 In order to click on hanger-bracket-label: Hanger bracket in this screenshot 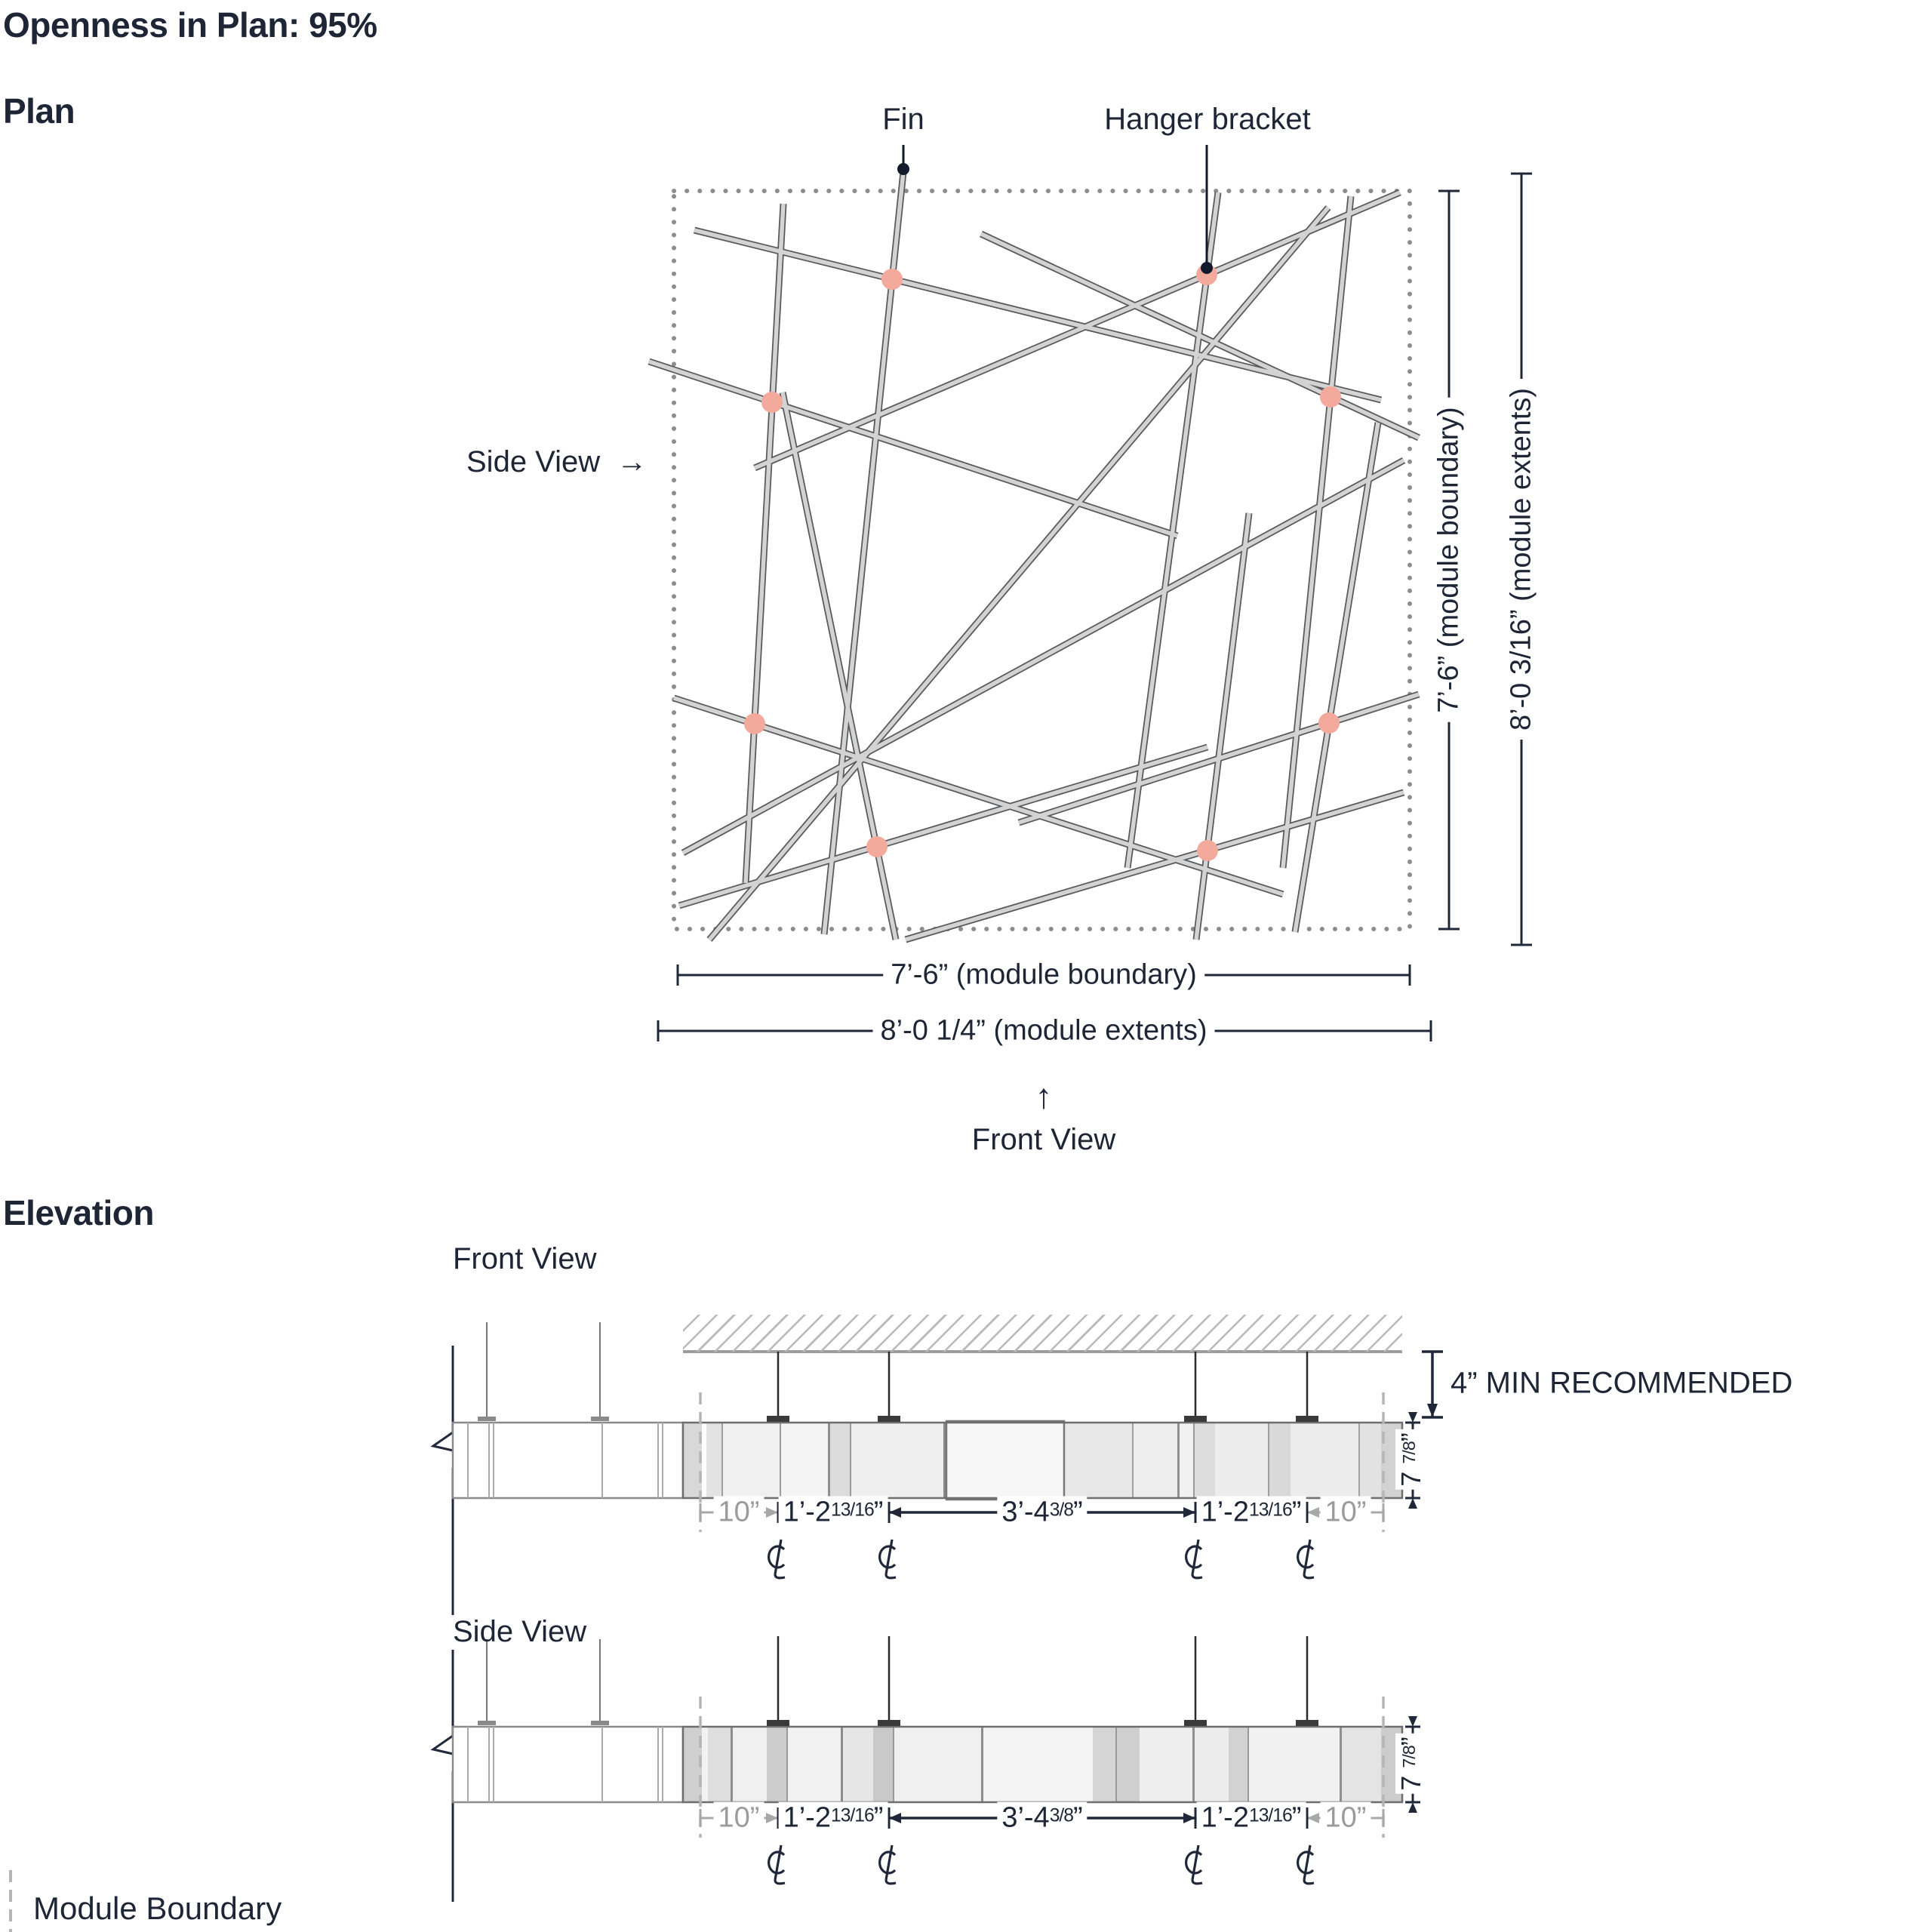, I will do `click(1207, 119)`.